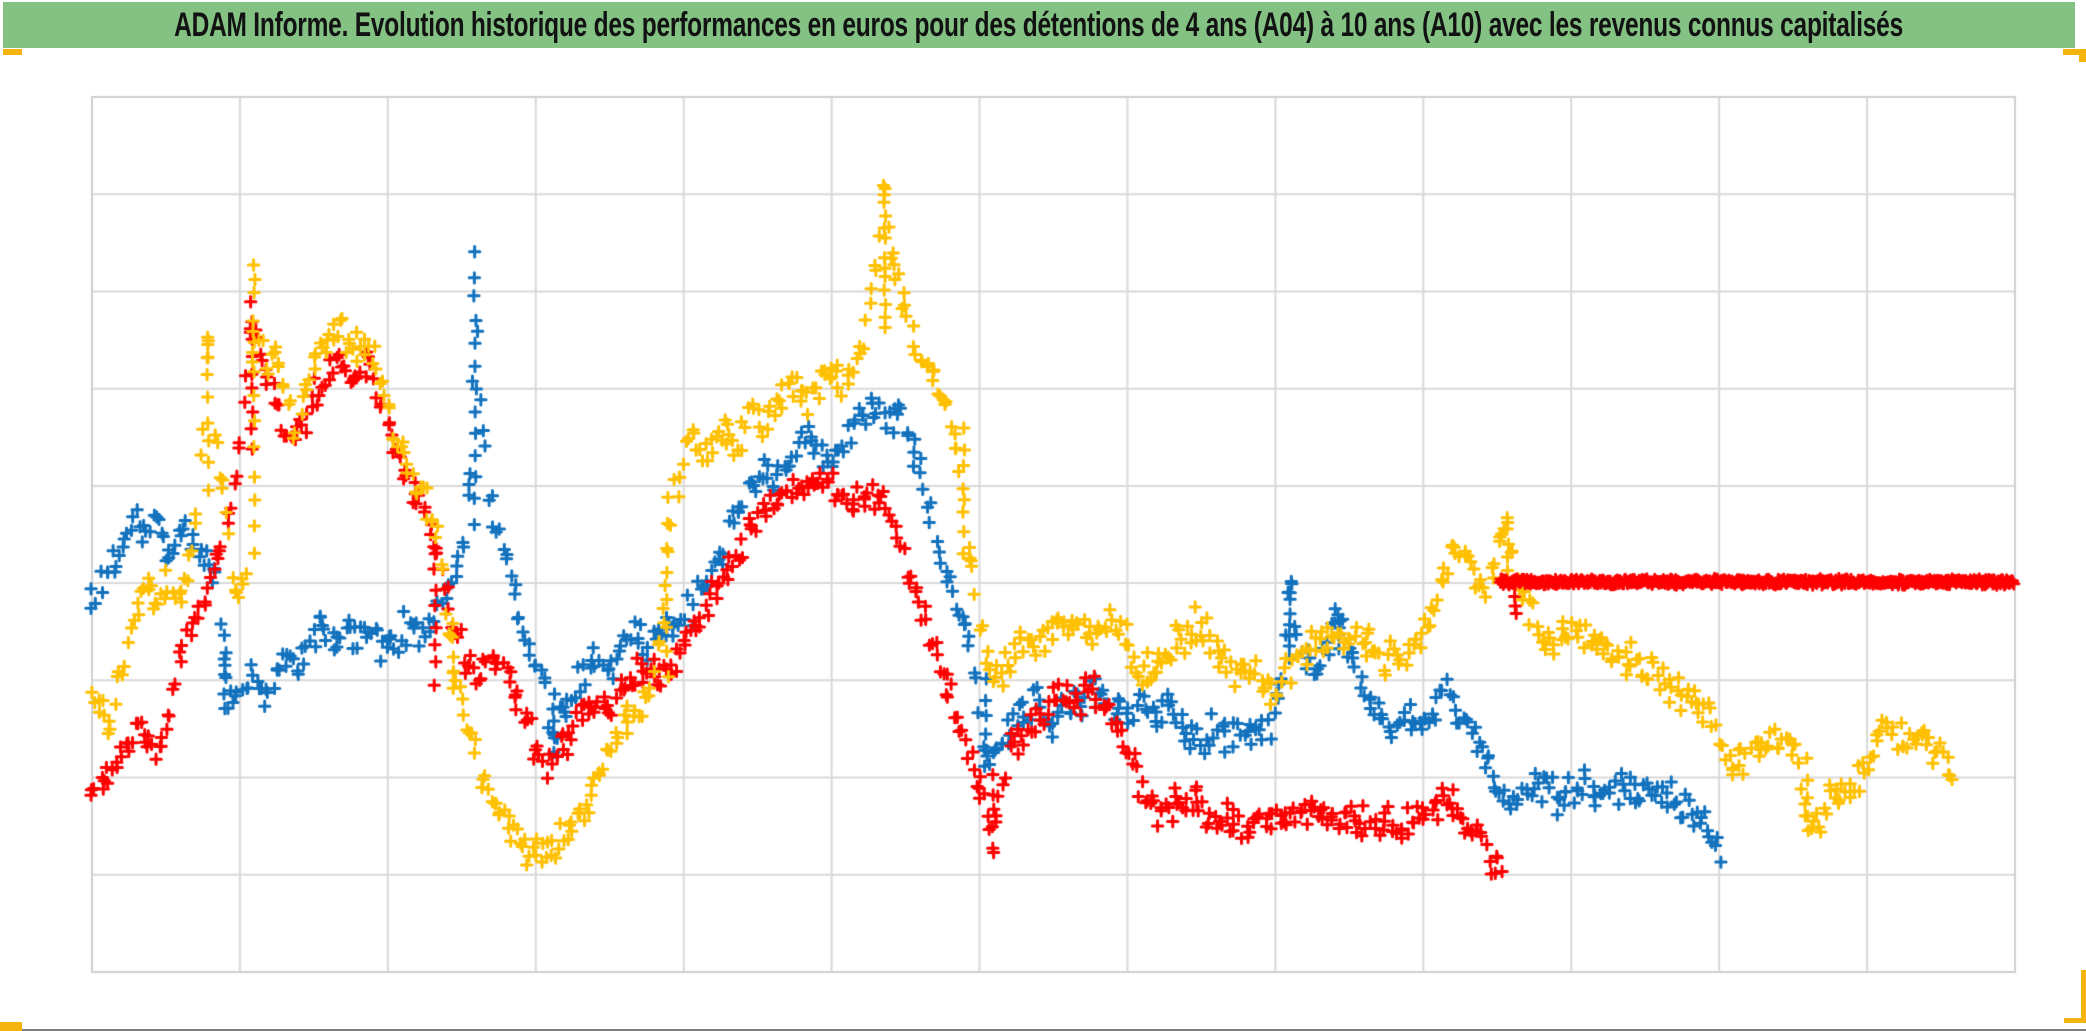 The image size is (2086, 1031). I want to click on selection-handle-top-left, so click(12, 52).